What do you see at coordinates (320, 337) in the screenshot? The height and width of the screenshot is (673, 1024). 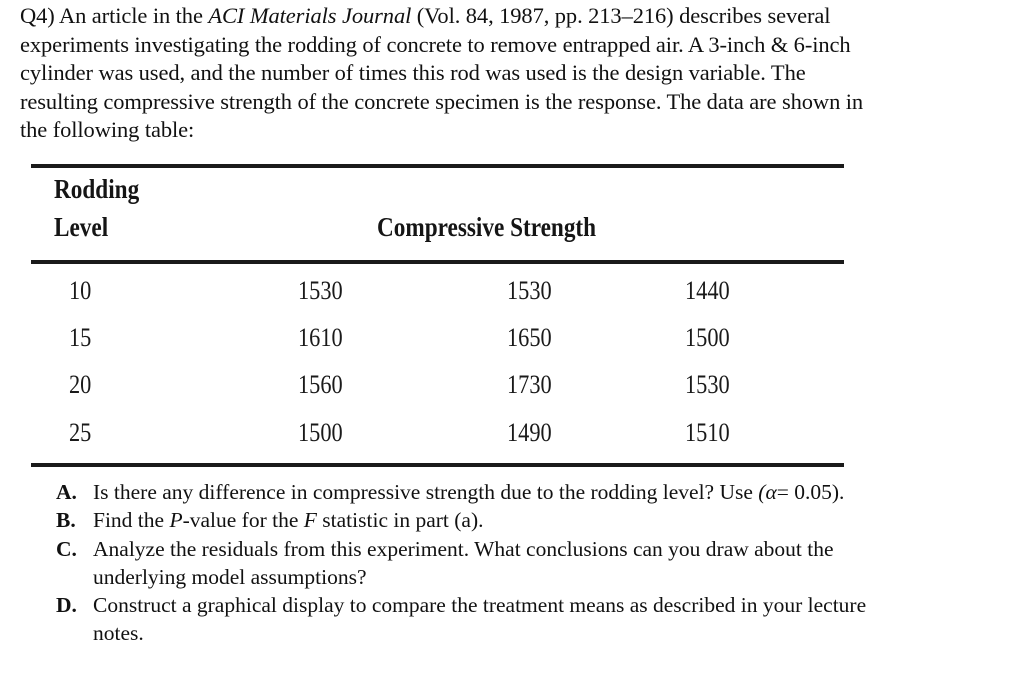 I see `cell-value: 1610` at bounding box center [320, 337].